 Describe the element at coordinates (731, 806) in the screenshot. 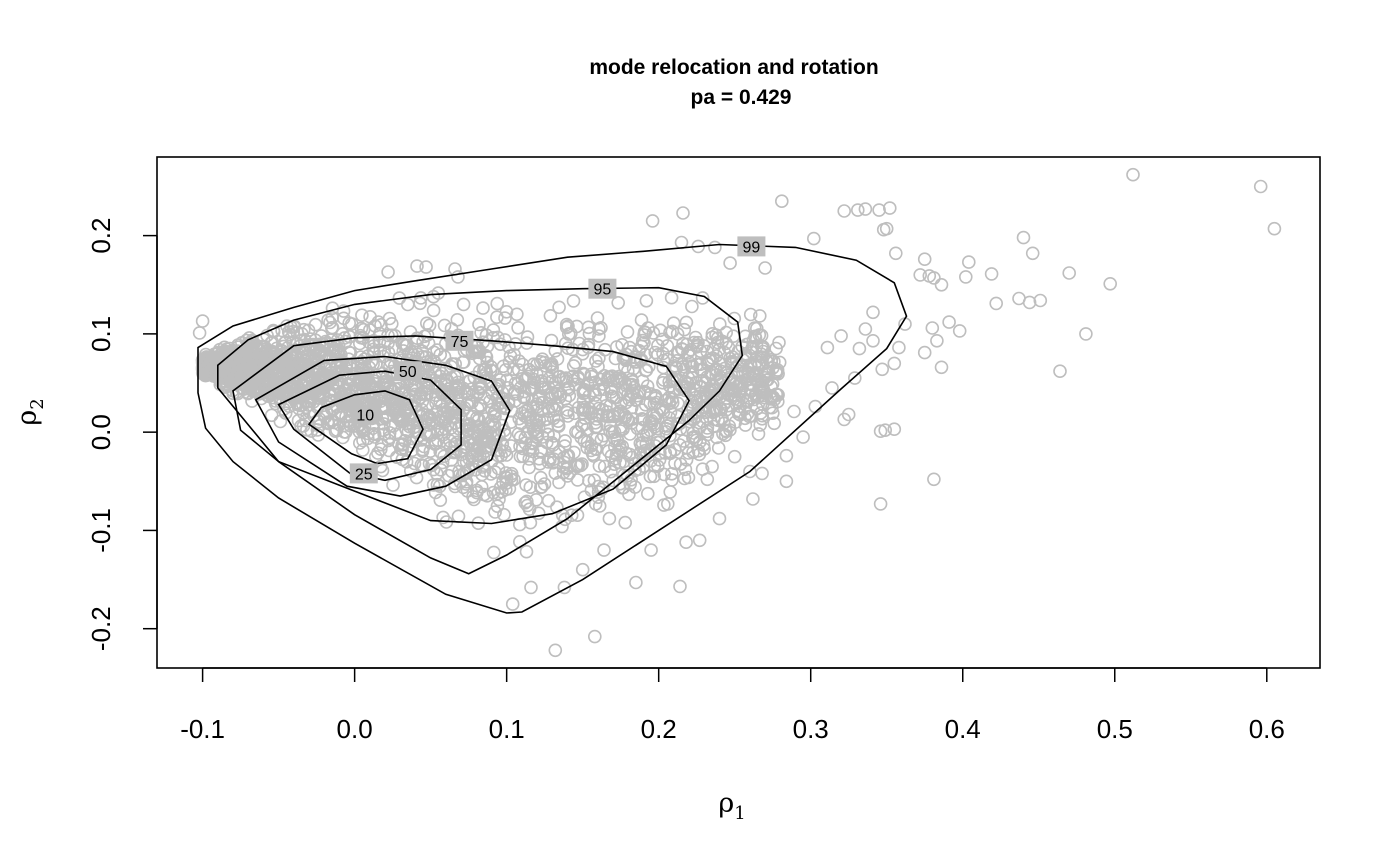

I see `x-axis-label: ρ1` at that location.